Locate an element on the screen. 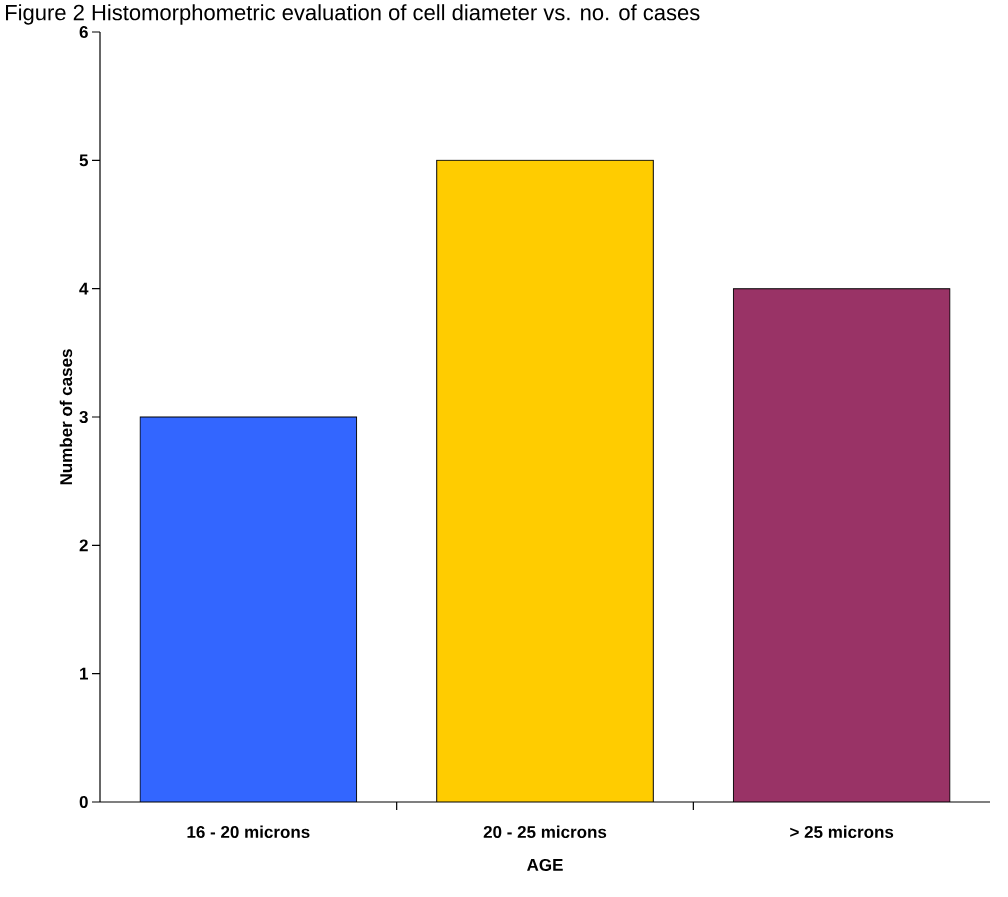 The height and width of the screenshot is (897, 1008). x-tick-label: 16 - 20 microns is located at coordinates (248, 832).